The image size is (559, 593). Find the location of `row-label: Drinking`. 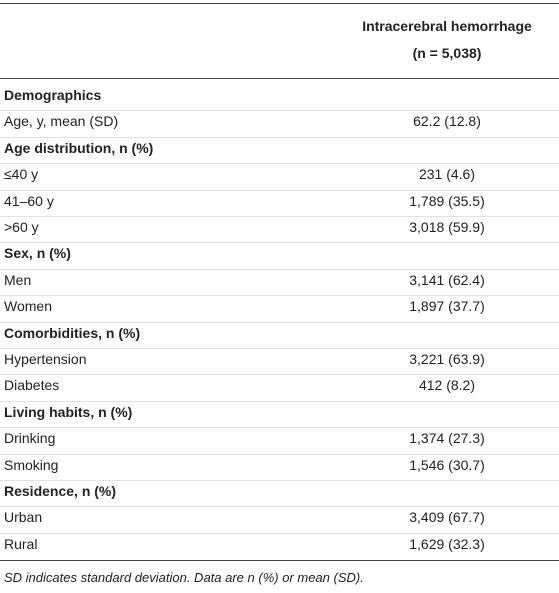

row-label: Drinking is located at coordinates (30, 438).